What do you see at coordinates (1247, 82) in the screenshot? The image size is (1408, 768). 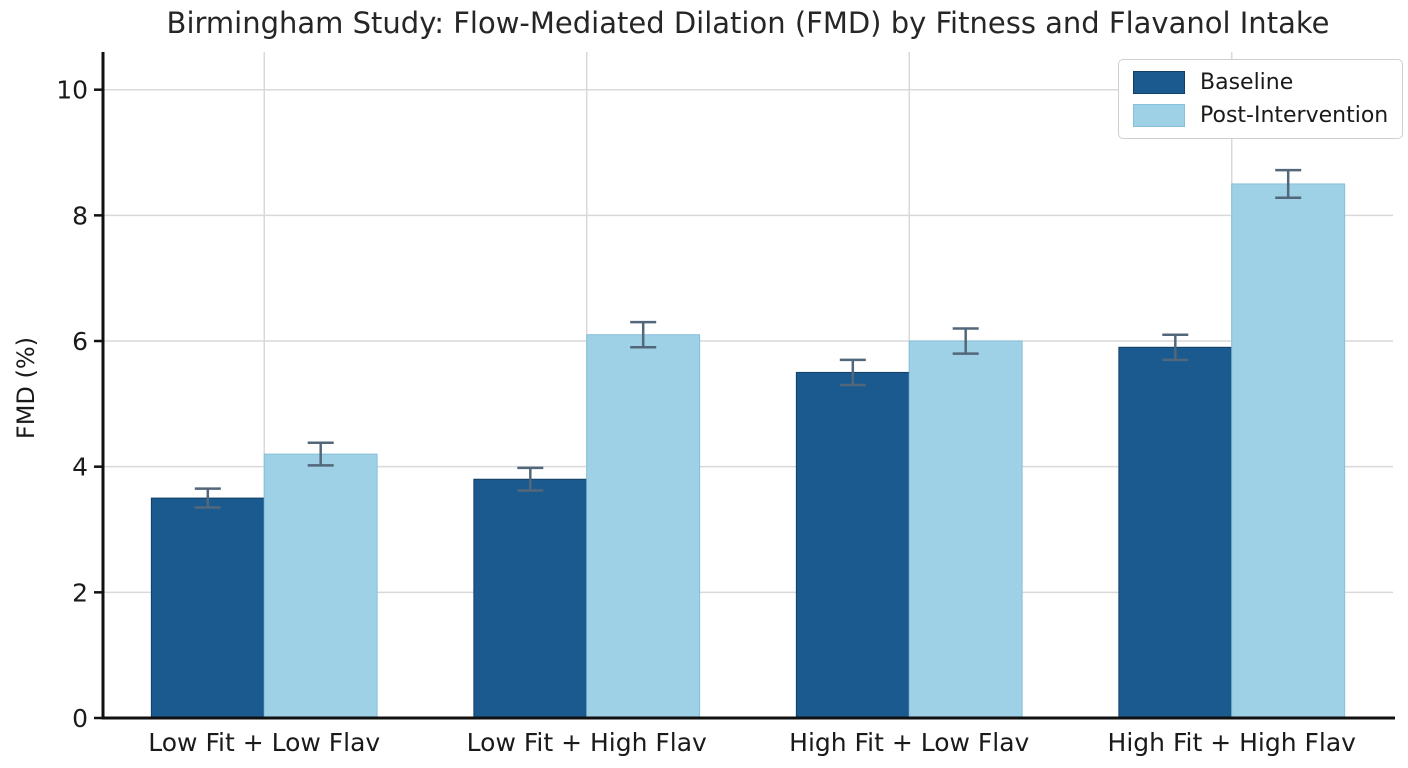 I see `legend-label-baseline: Baseline` at bounding box center [1247, 82].